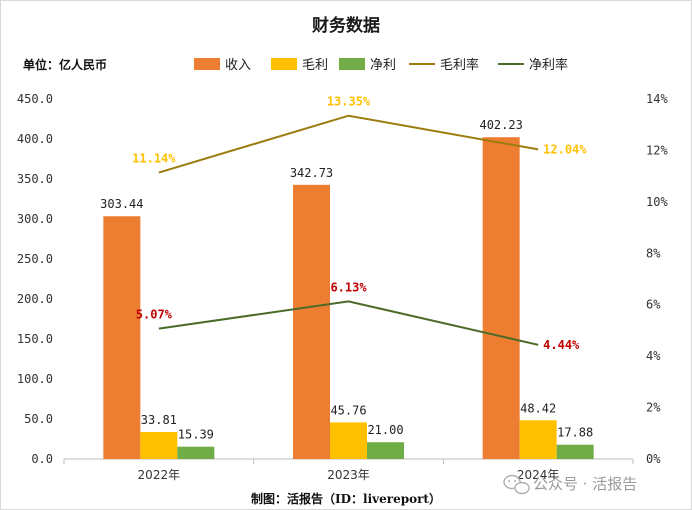 Image resolution: width=692 pixels, height=510 pixels. Describe the element at coordinates (35, 99) in the screenshot. I see `y-left-tick-label: 450.0` at that location.